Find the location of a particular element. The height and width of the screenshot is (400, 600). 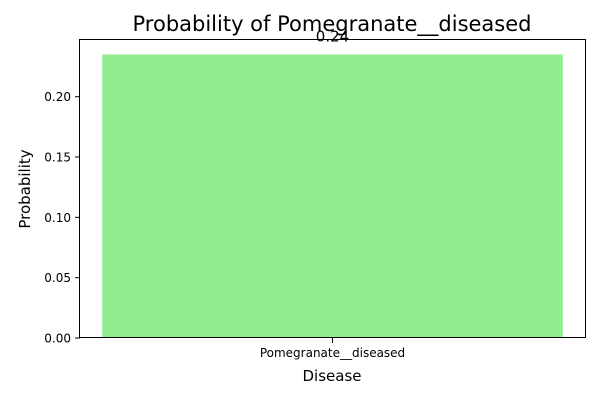

y-tick-label: 0.20 is located at coordinates (57, 97).